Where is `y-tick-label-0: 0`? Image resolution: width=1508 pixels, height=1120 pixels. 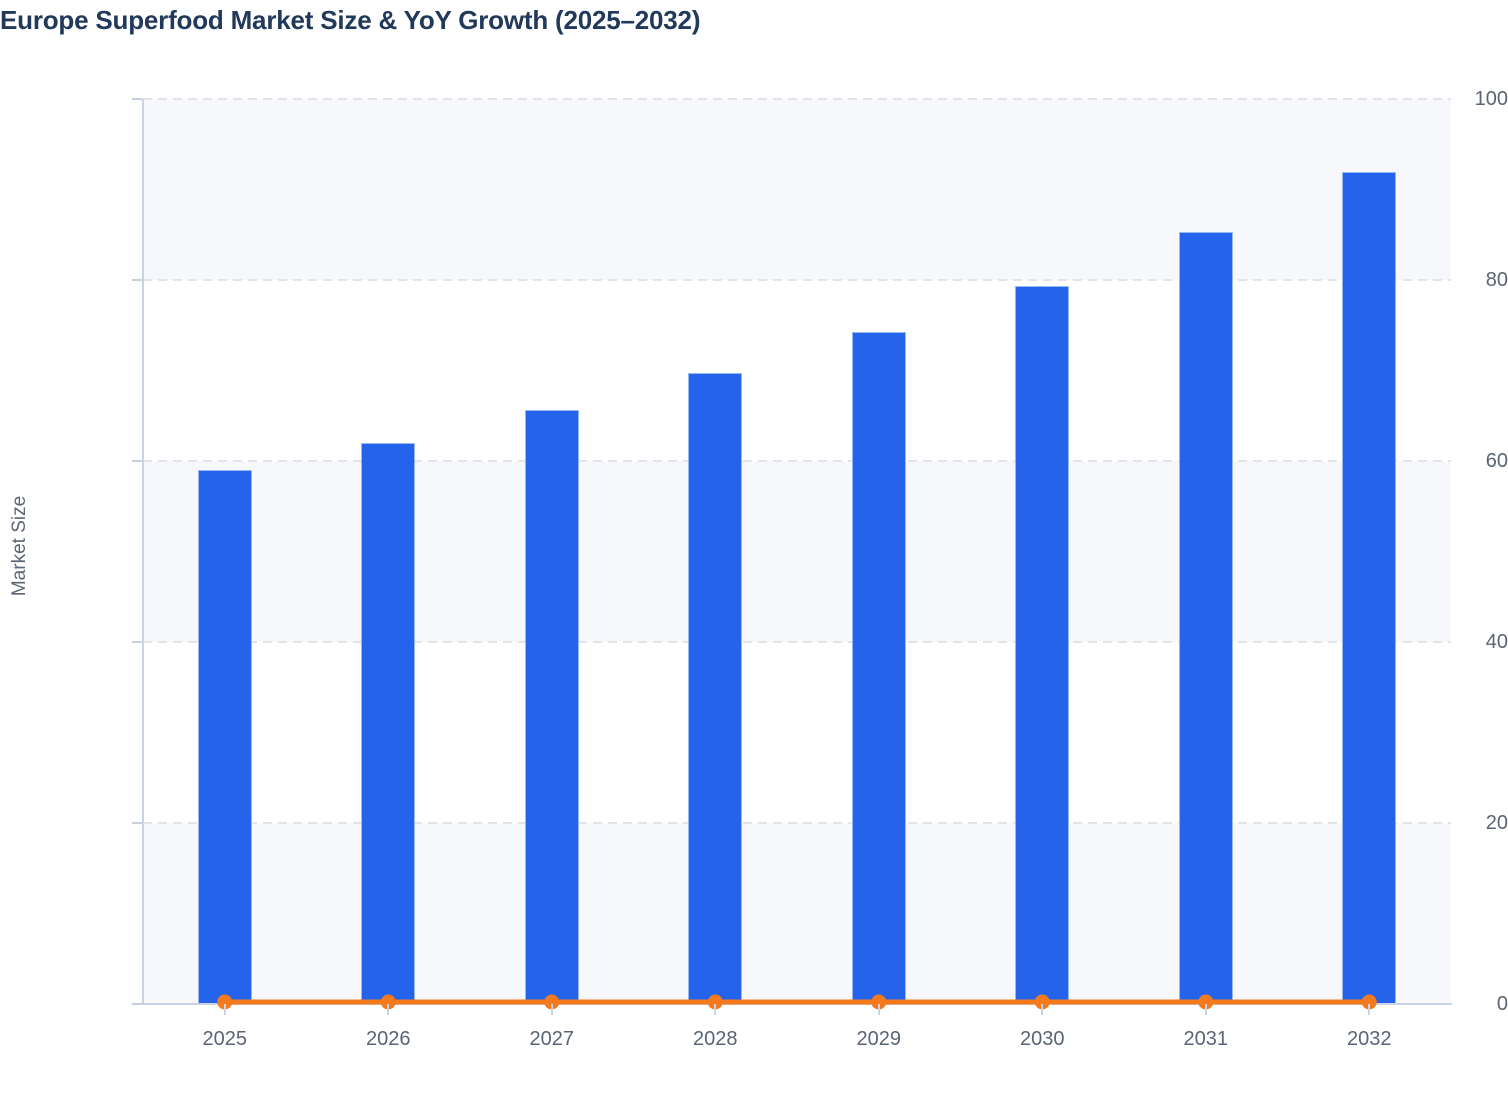 y-tick-label-0: 0 is located at coordinates (1502, 1004).